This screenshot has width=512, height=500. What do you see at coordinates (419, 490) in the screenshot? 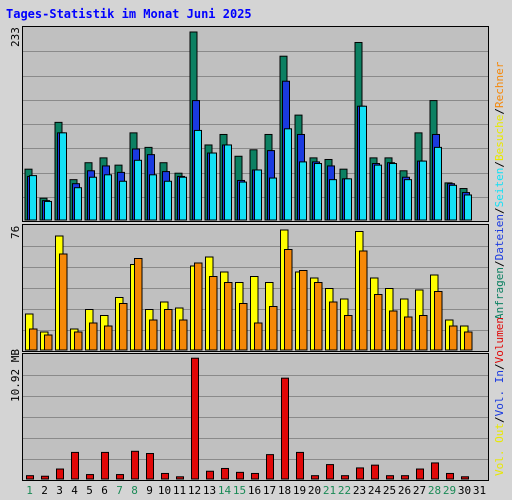
I see `x-tick-label: 27` at bounding box center [419, 490].